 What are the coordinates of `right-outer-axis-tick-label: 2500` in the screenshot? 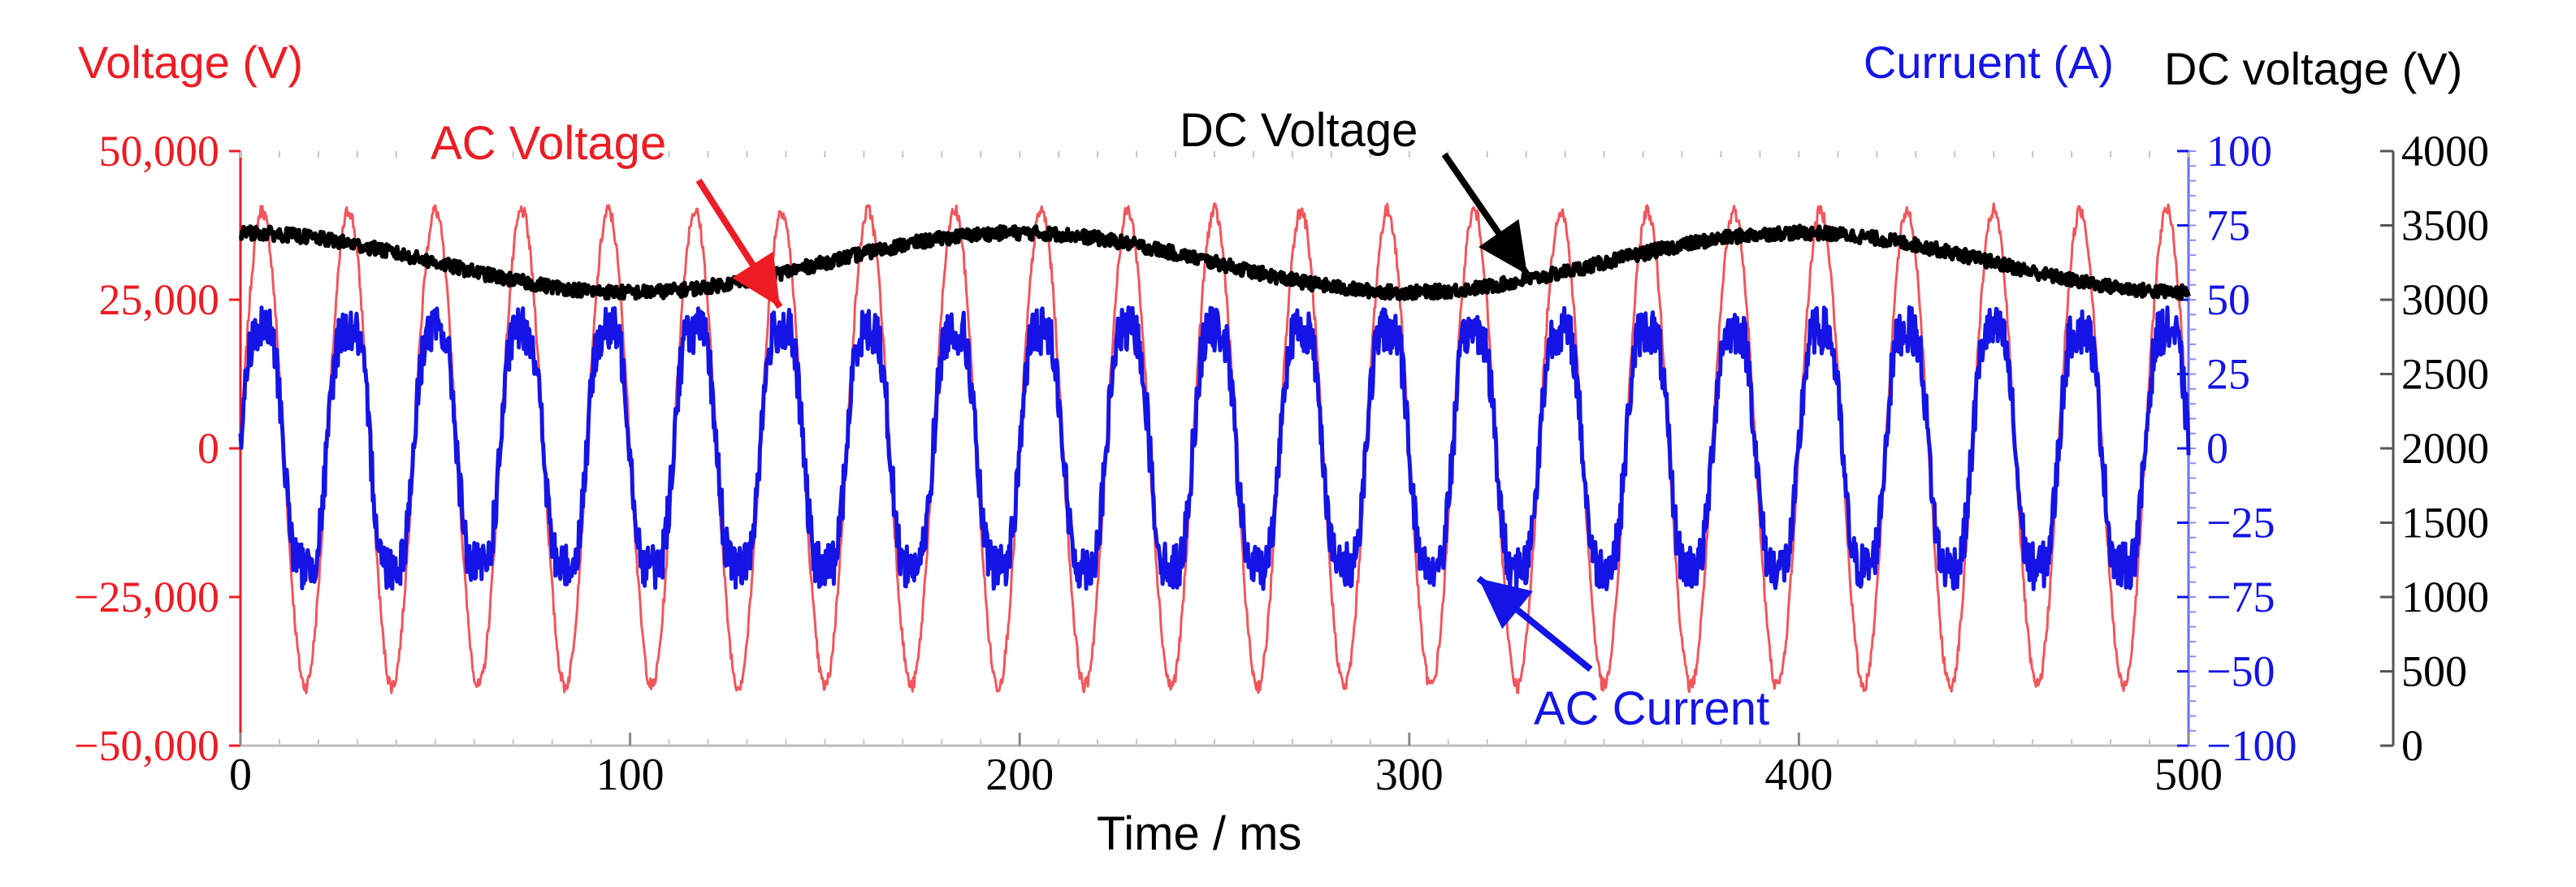 It's located at (2445, 375).